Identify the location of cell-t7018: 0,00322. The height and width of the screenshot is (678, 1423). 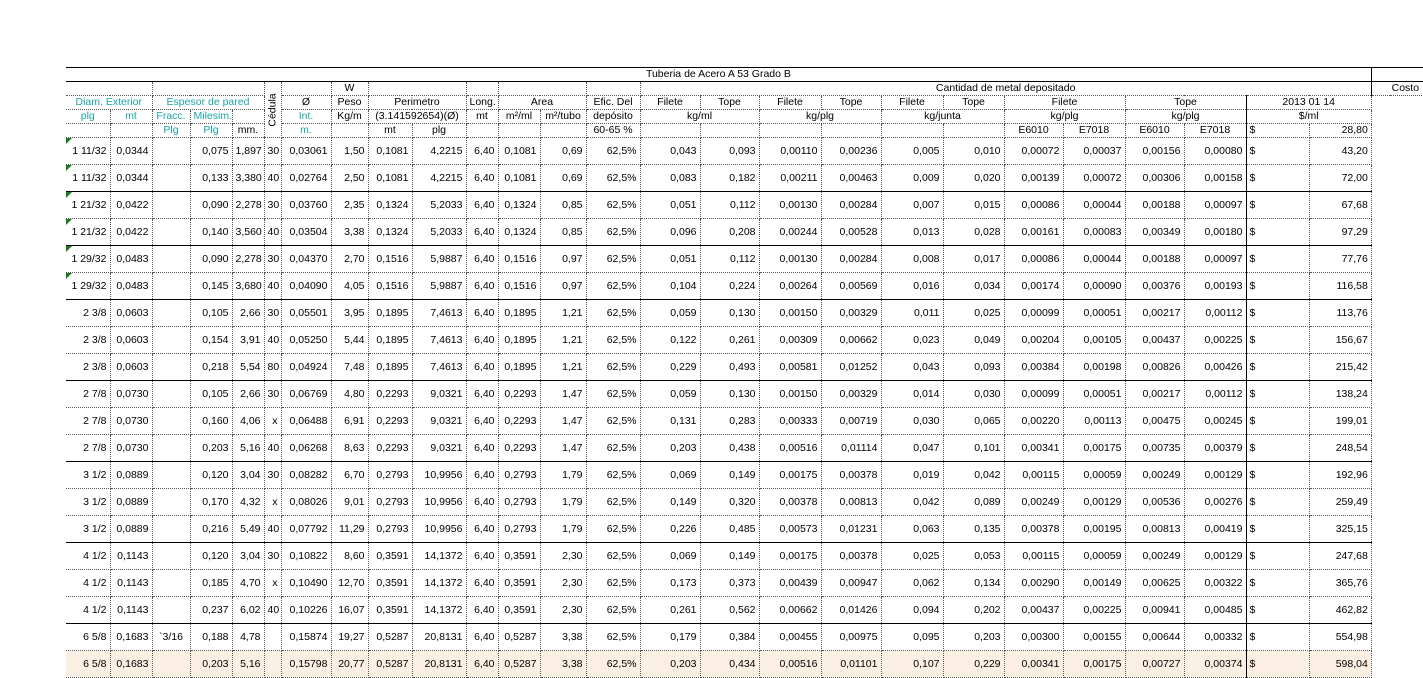
(1215, 583).